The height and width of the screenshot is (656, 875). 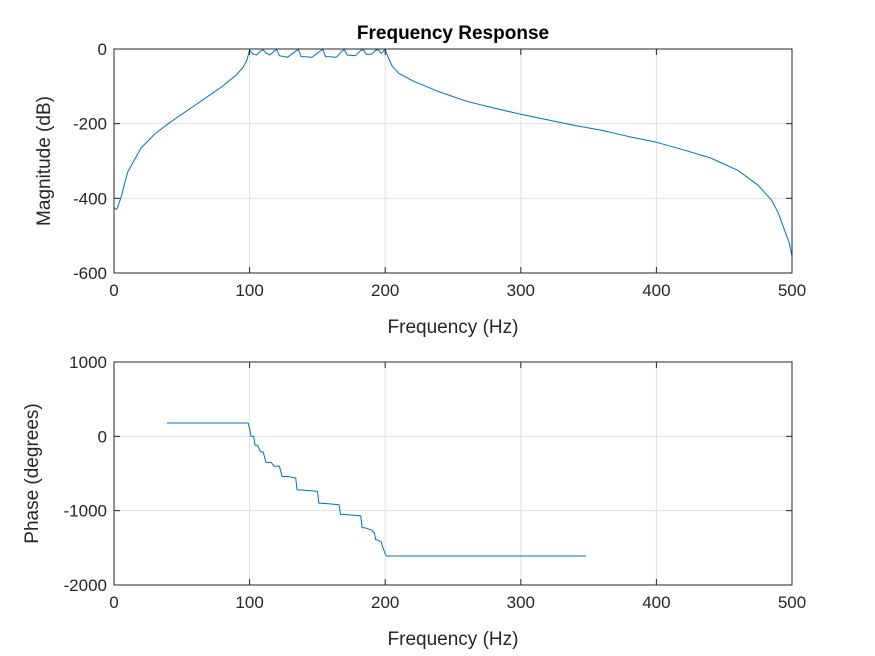 I want to click on y-axis-label: Phase (degrees), so click(x=32, y=473).